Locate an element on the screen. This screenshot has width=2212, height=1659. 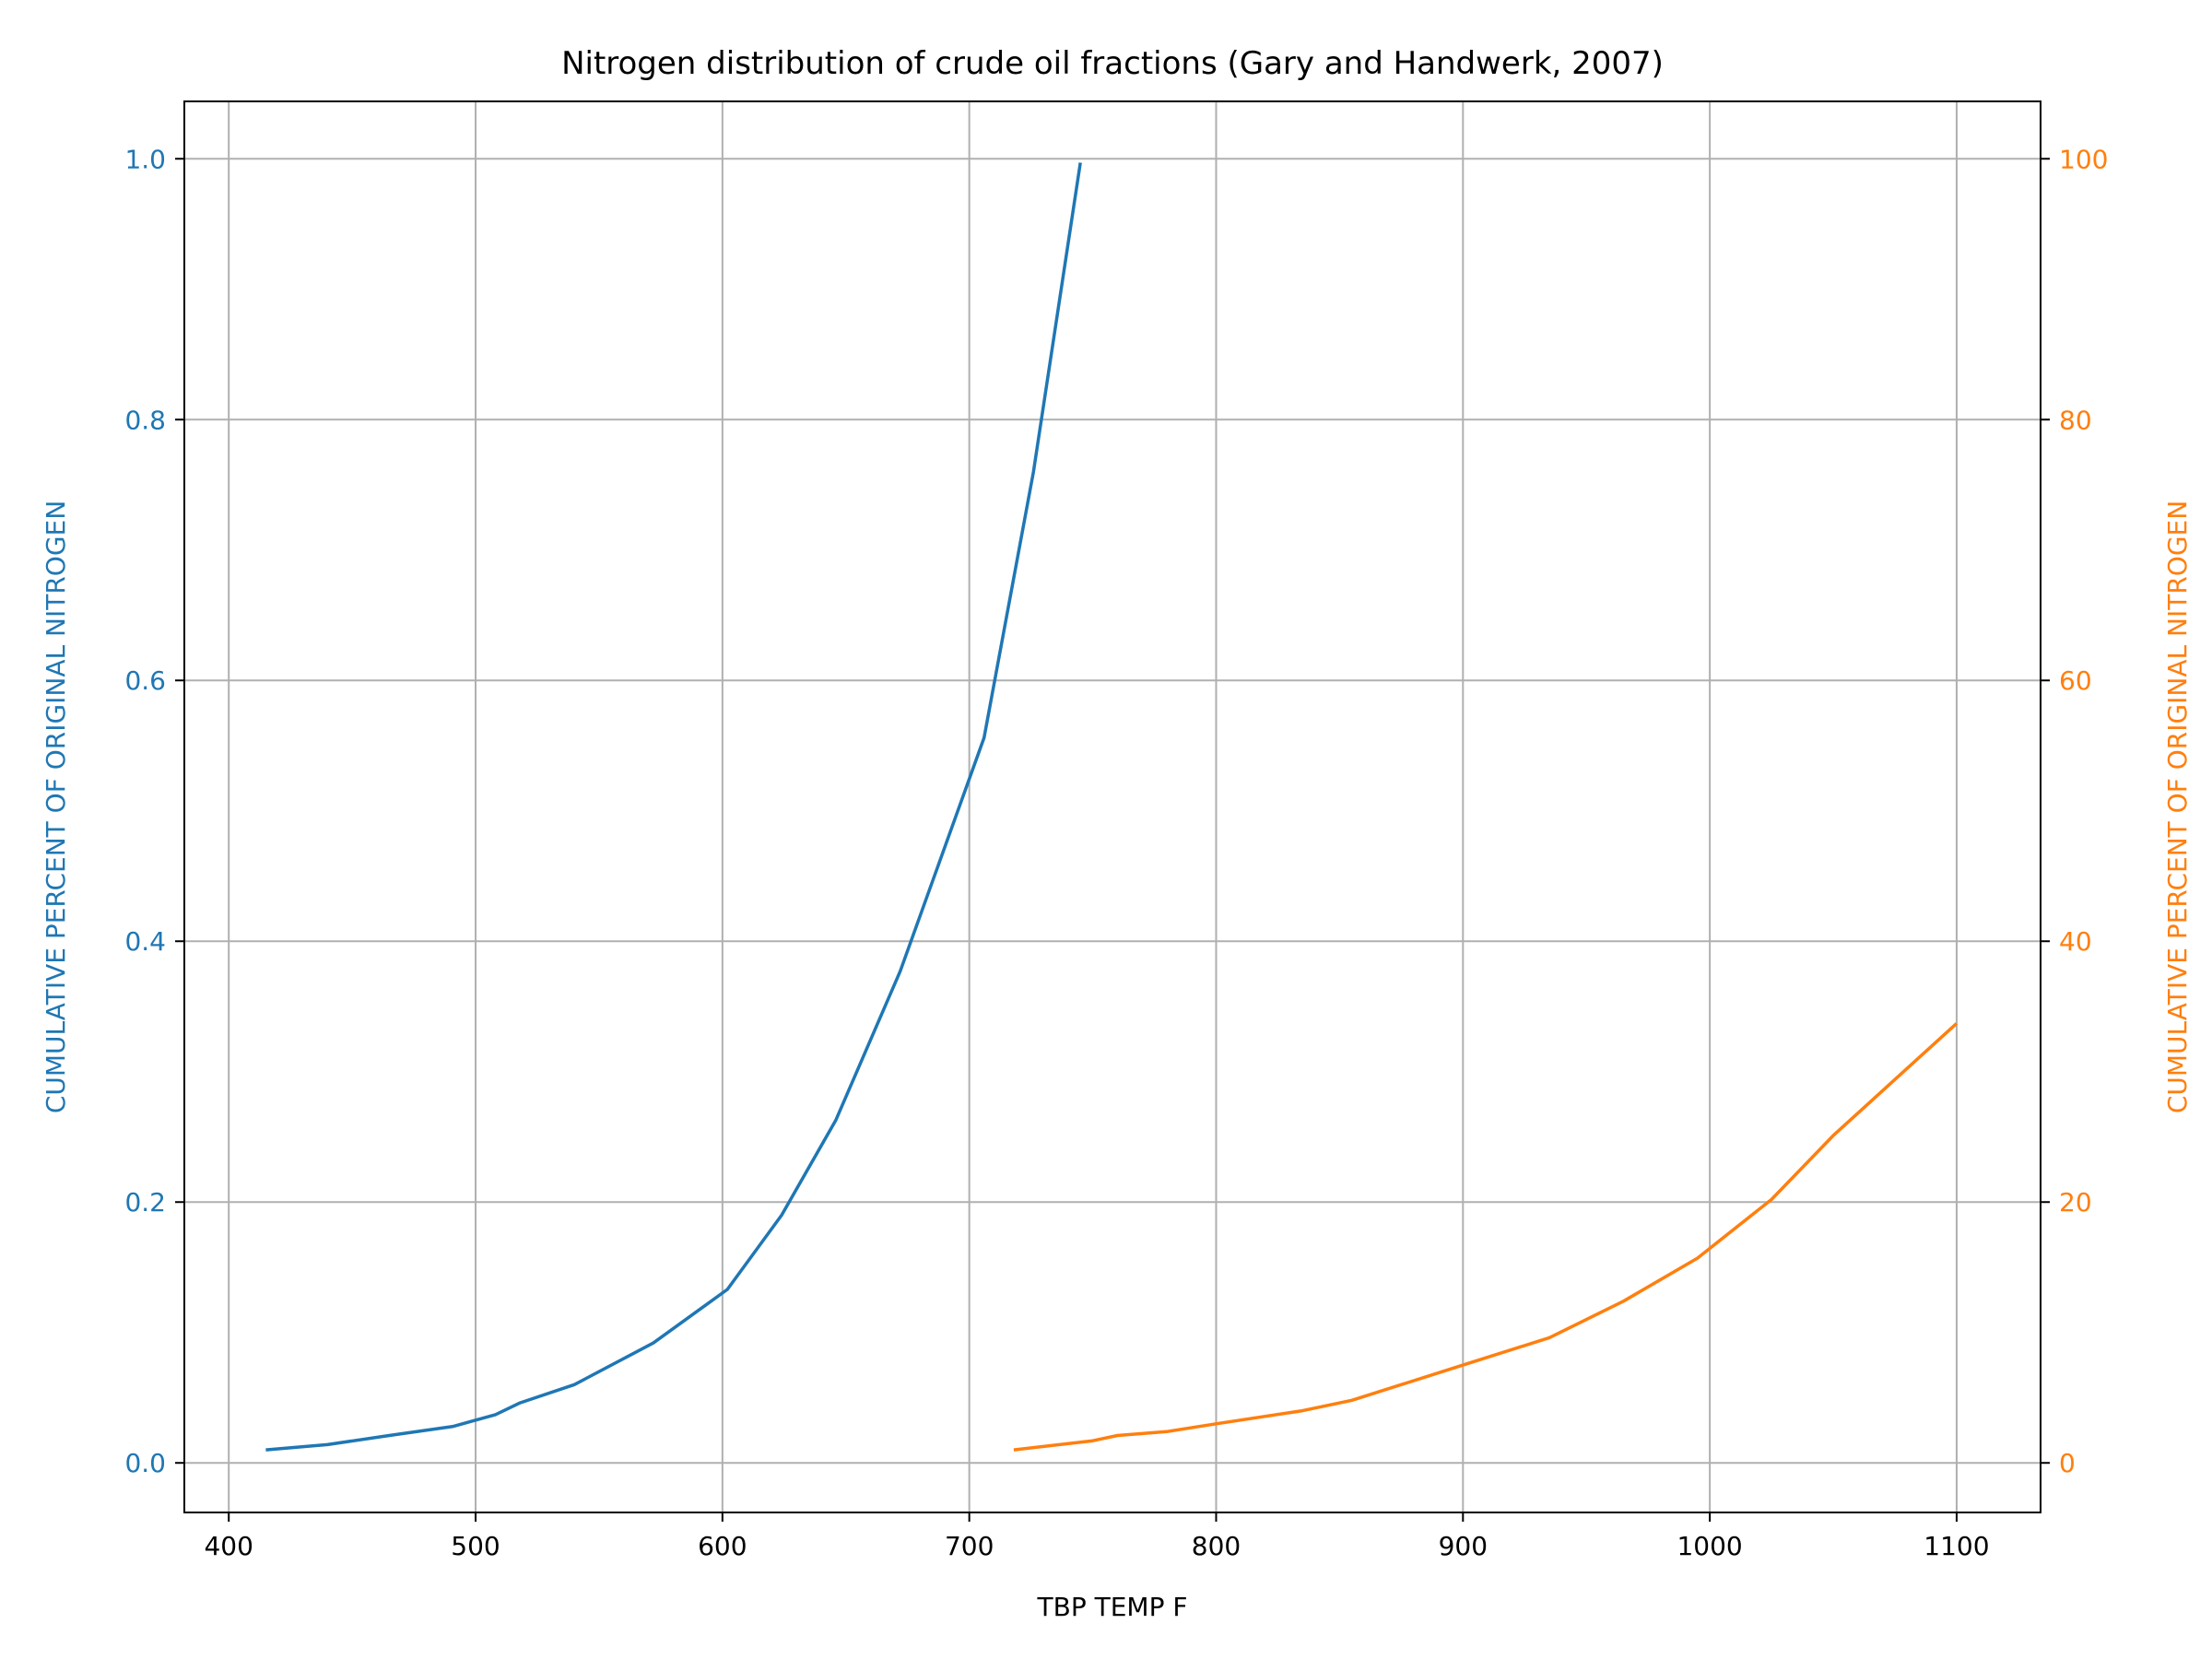
x-tick-label: 500 is located at coordinates (475, 1546).